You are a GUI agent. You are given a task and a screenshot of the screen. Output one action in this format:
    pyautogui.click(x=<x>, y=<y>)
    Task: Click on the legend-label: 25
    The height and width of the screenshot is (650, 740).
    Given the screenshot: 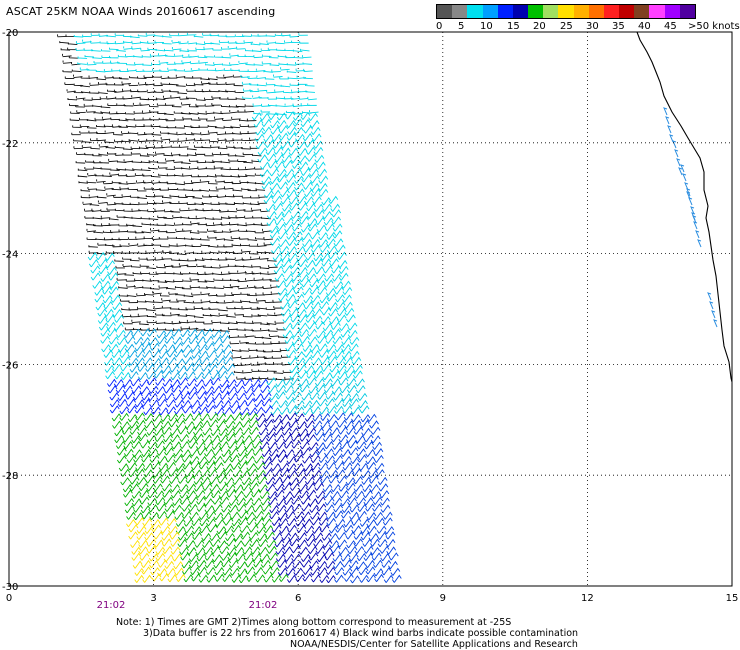 What is the action you would take?
    pyautogui.click(x=566, y=26)
    